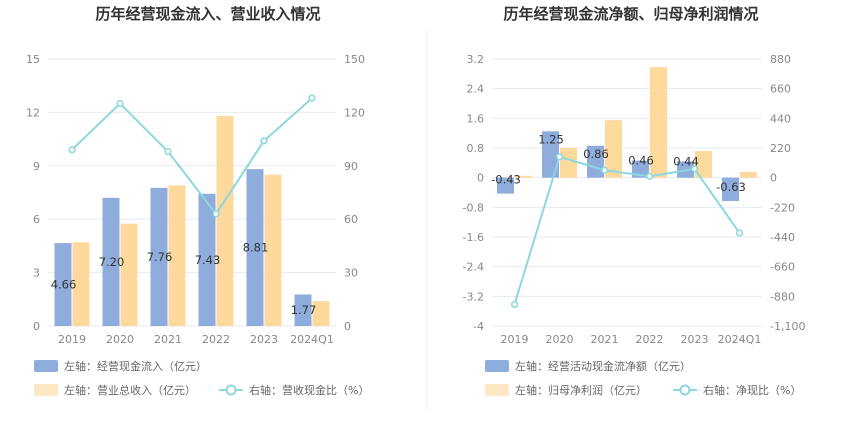 Image resolution: width=850 pixels, height=437 pixels. Describe the element at coordinates (476, 148) in the screenshot. I see `left-axis-tick: 0.8` at that location.